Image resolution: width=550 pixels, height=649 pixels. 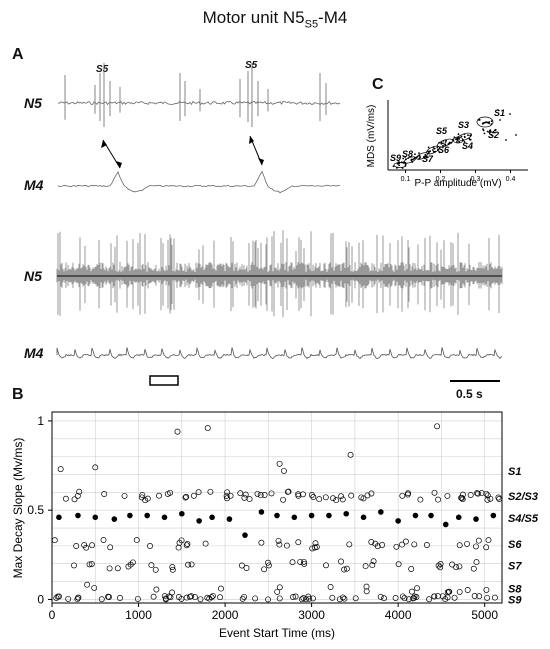 I want to click on cluster-label-s1: S1, so click(x=499, y=113).